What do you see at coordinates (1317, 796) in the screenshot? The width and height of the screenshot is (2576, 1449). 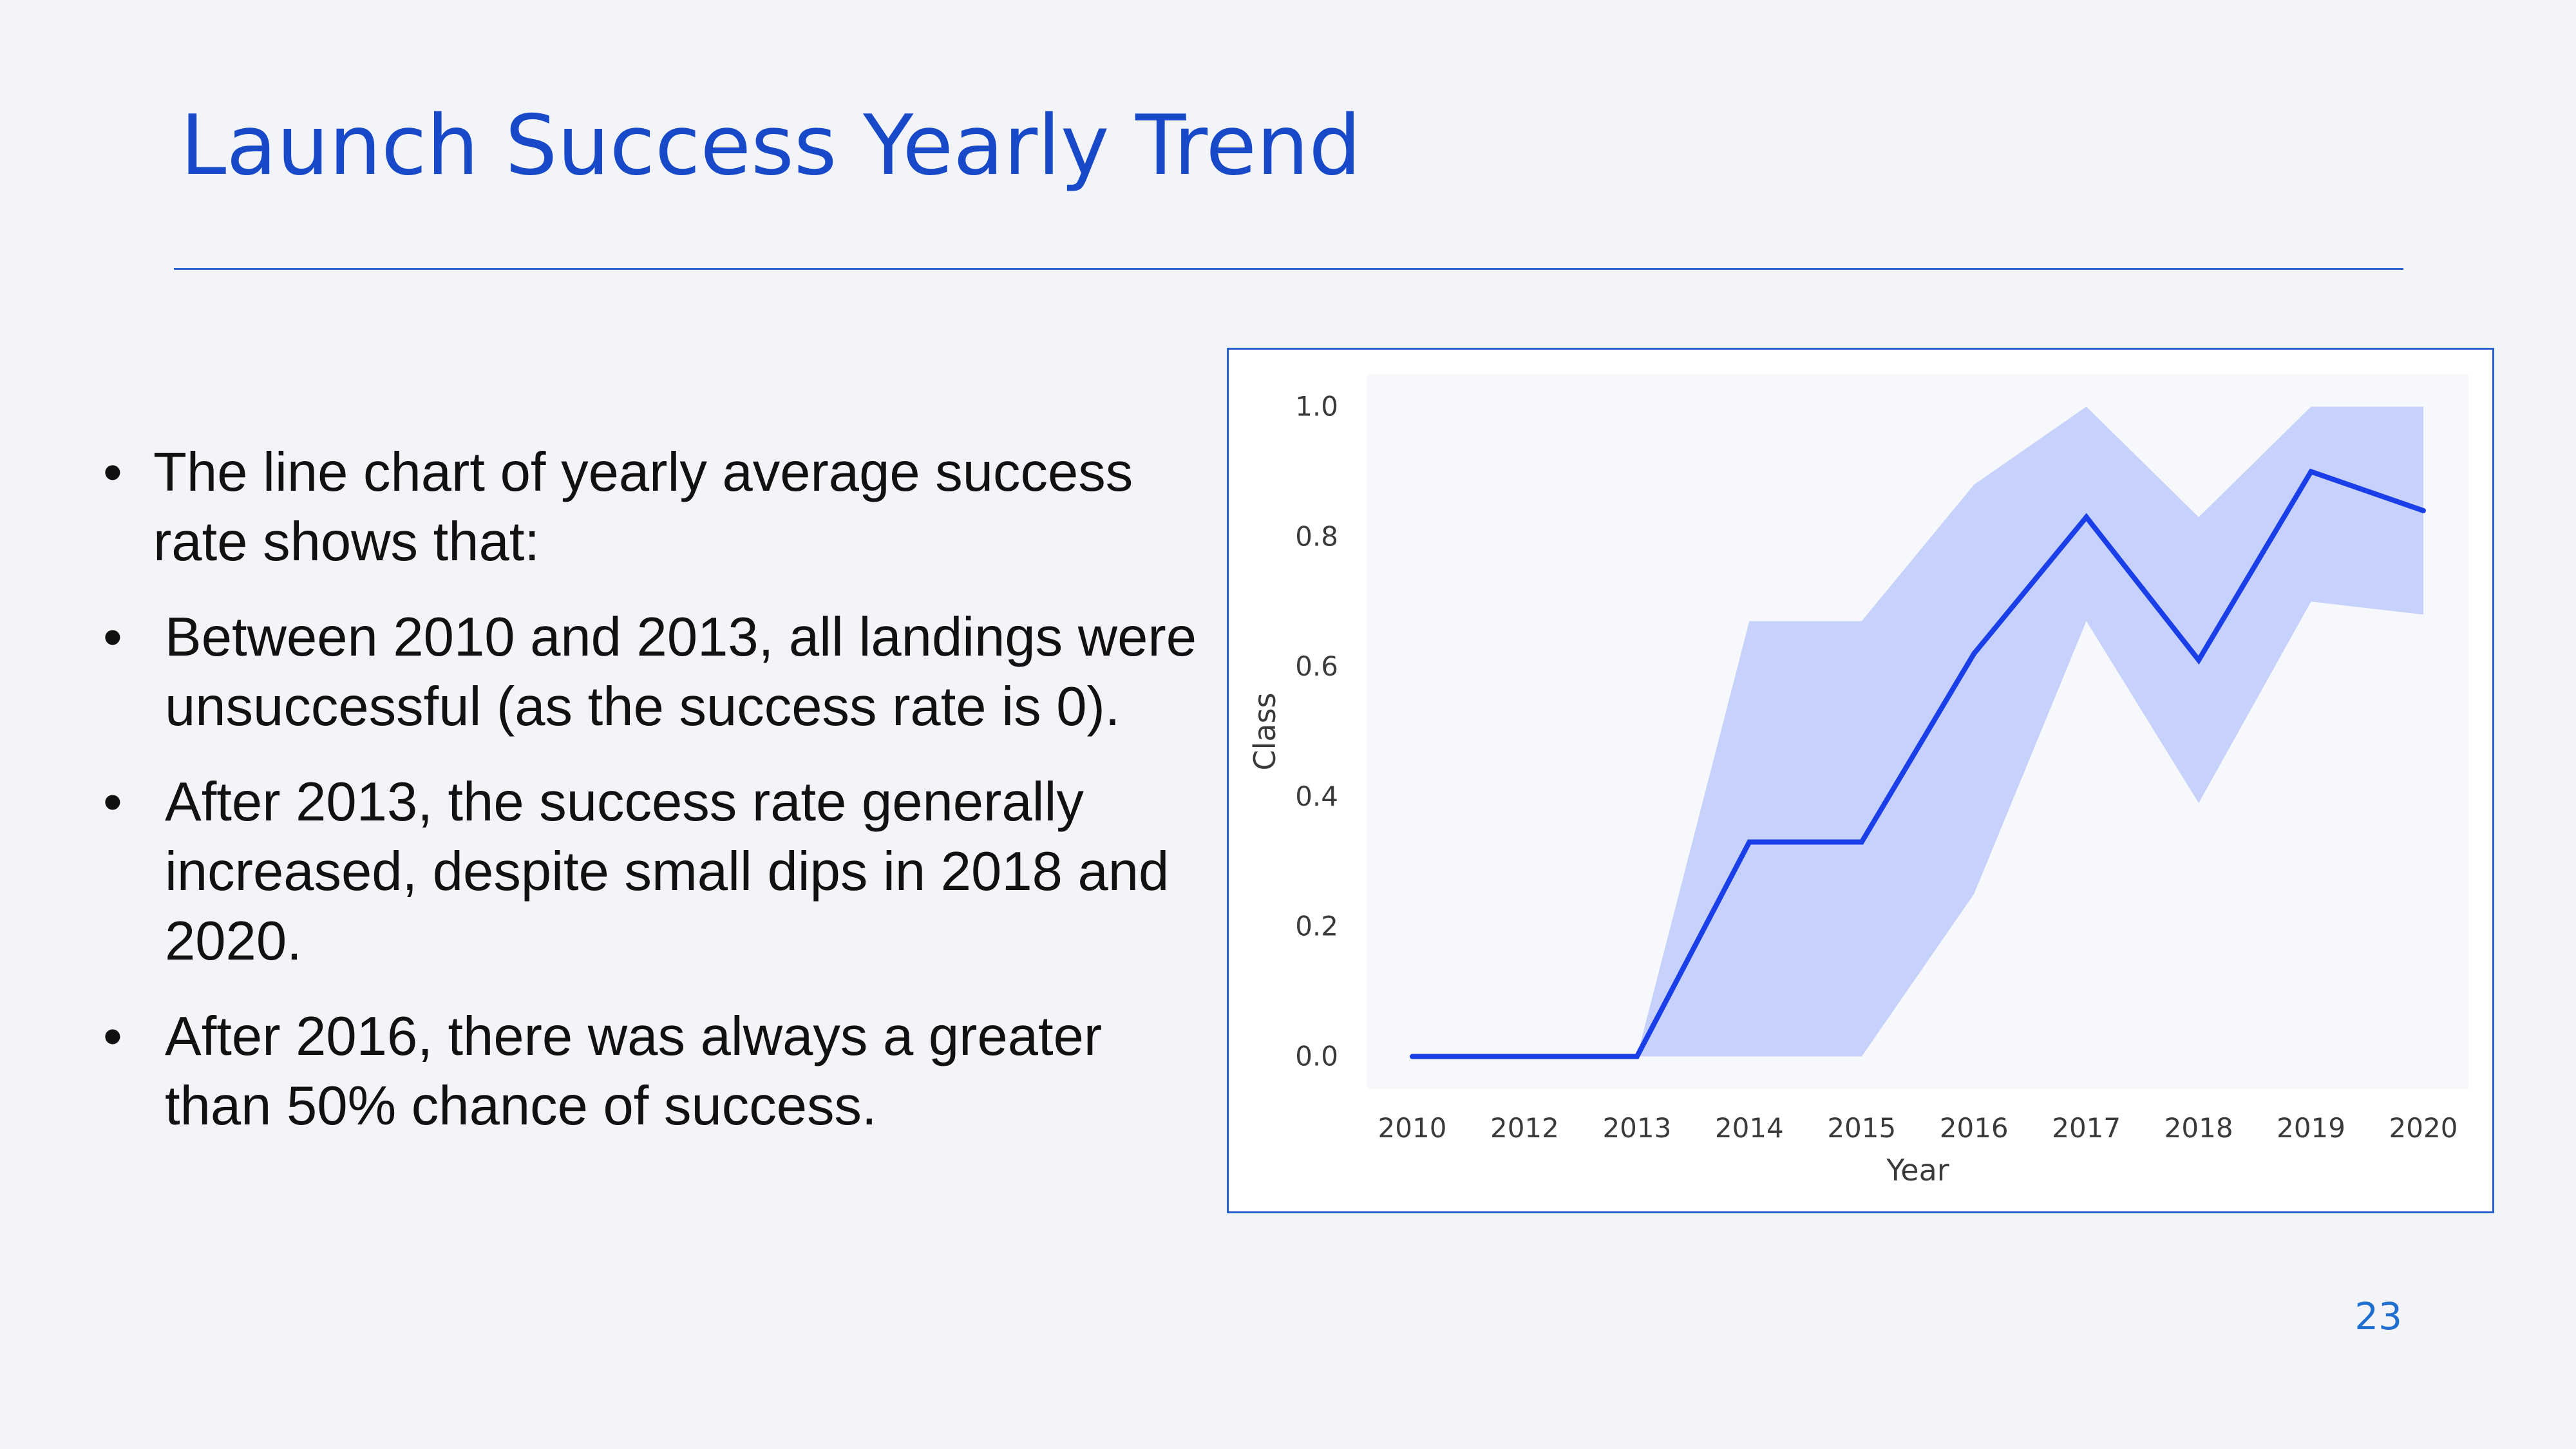 I see `y-tick-label: 0.4` at bounding box center [1317, 796].